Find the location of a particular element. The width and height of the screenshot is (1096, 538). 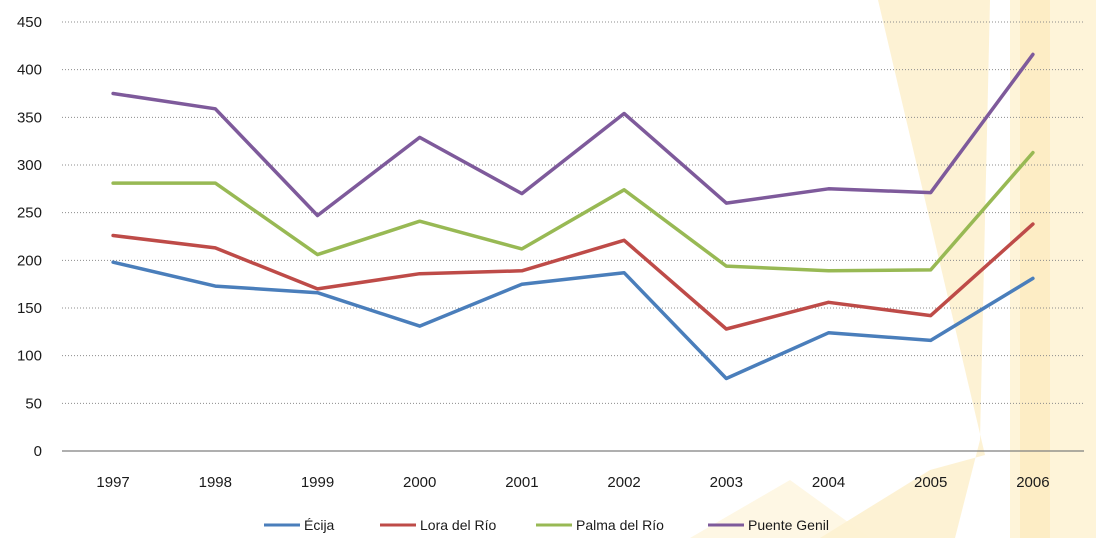

legend-item: Palma del Río is located at coordinates (600, 525).